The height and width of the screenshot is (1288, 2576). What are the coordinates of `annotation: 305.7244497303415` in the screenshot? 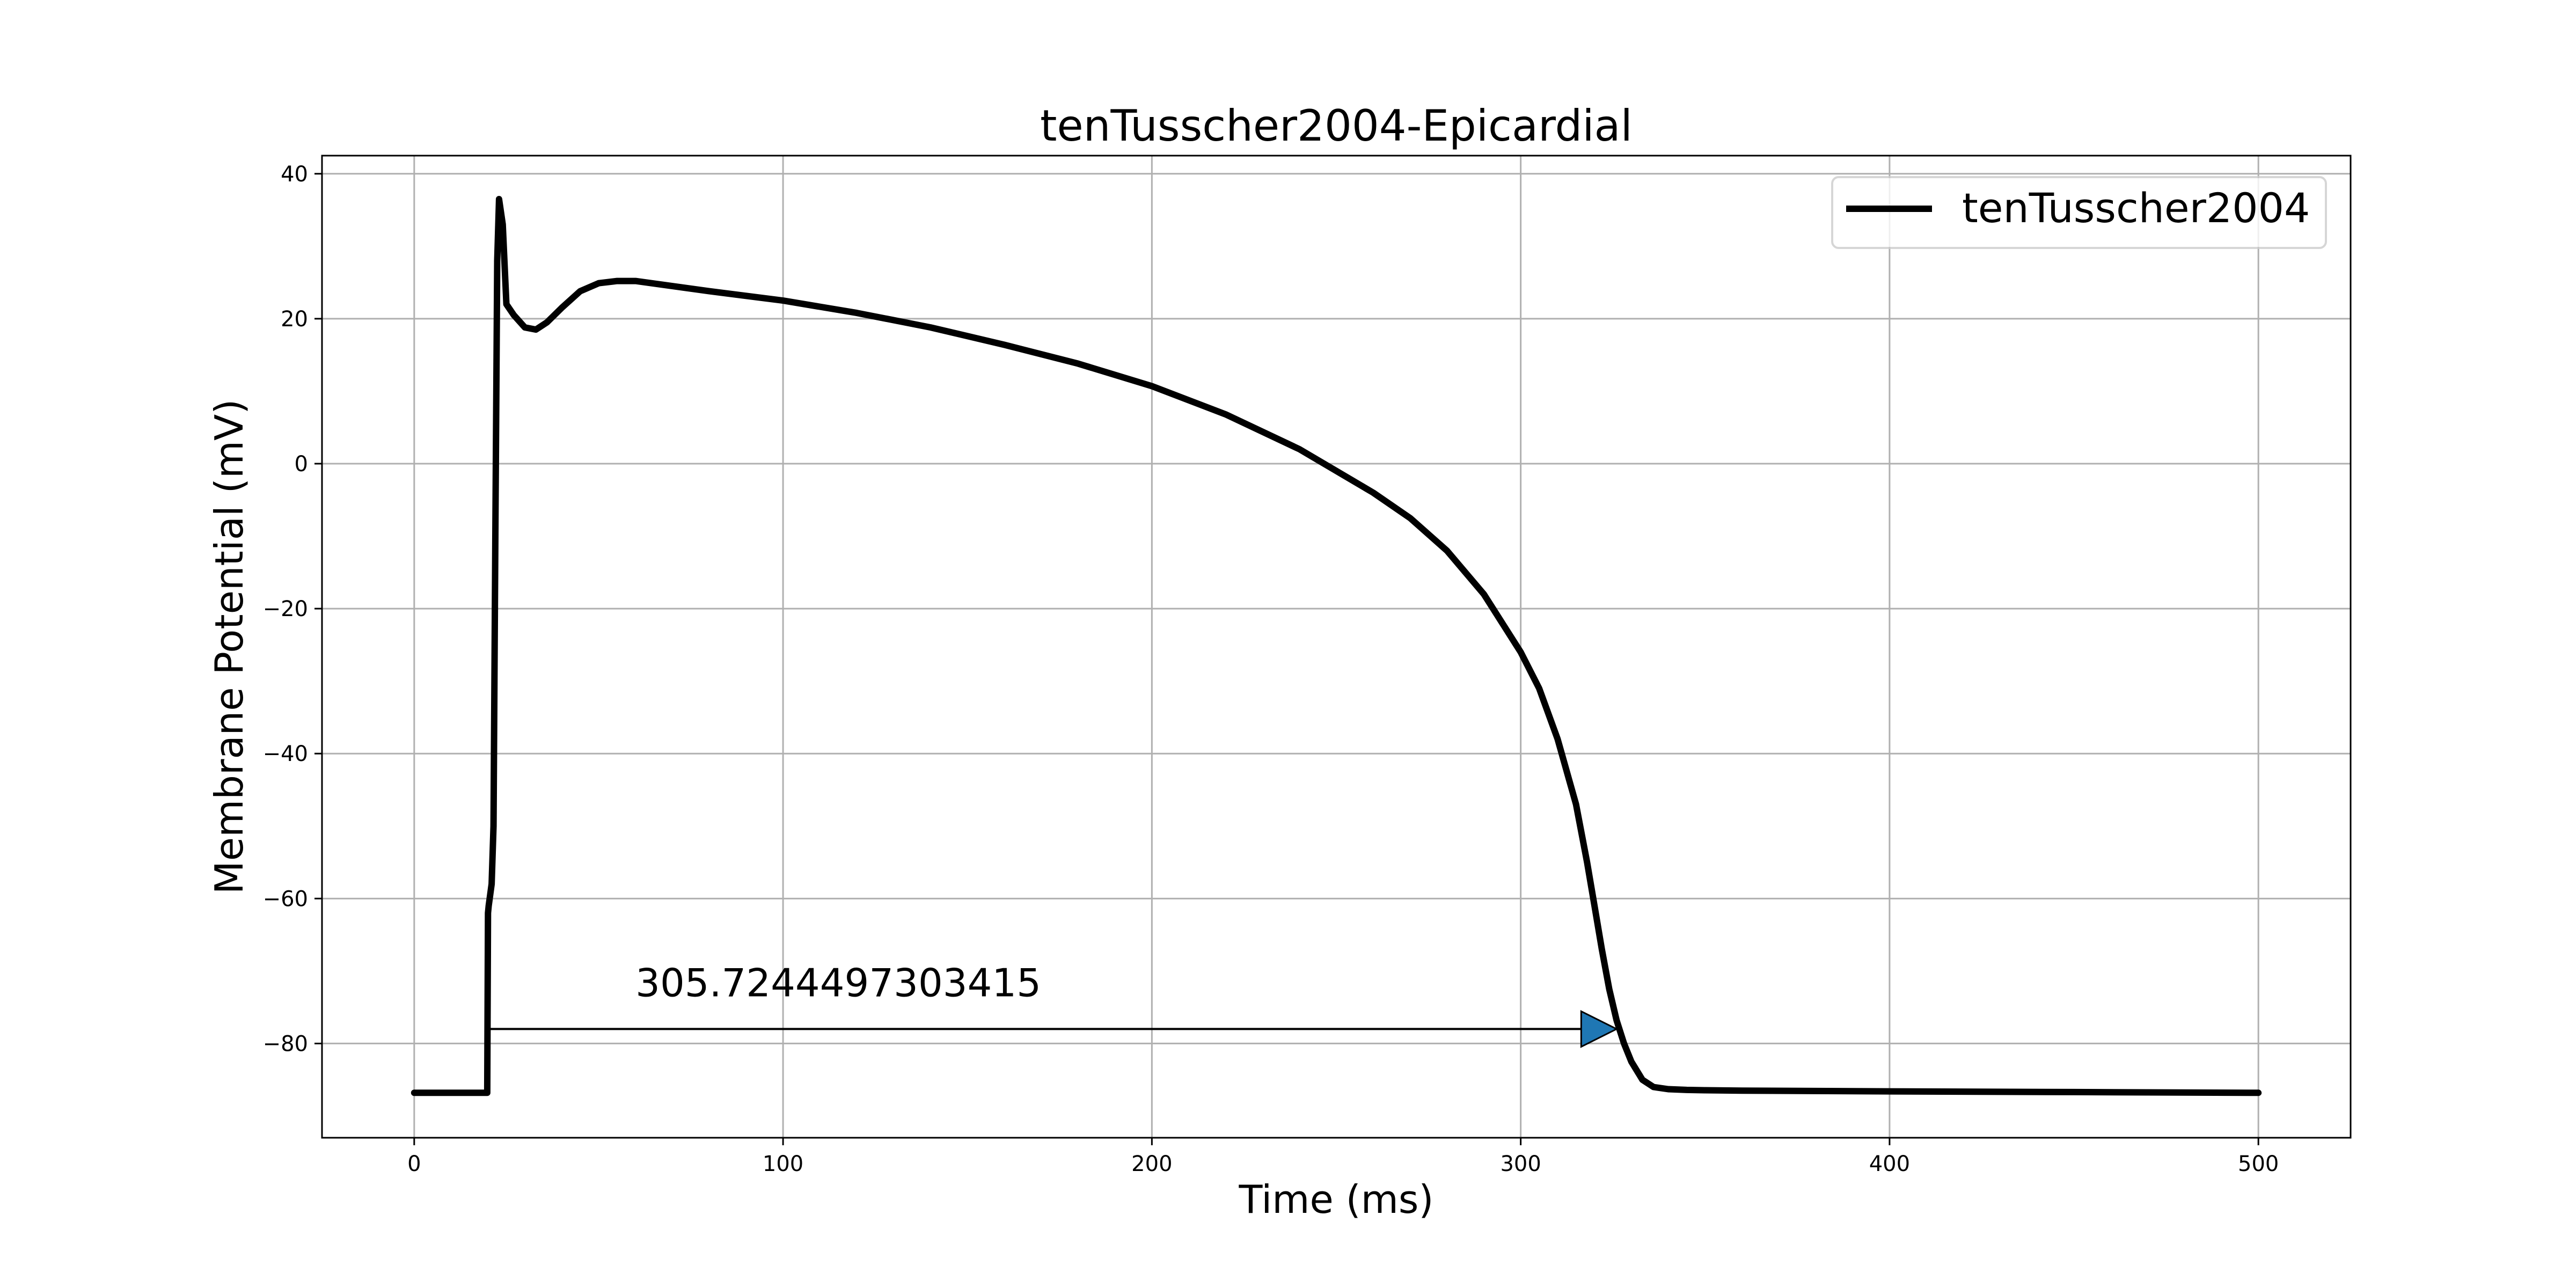 It's located at (1053, 1004).